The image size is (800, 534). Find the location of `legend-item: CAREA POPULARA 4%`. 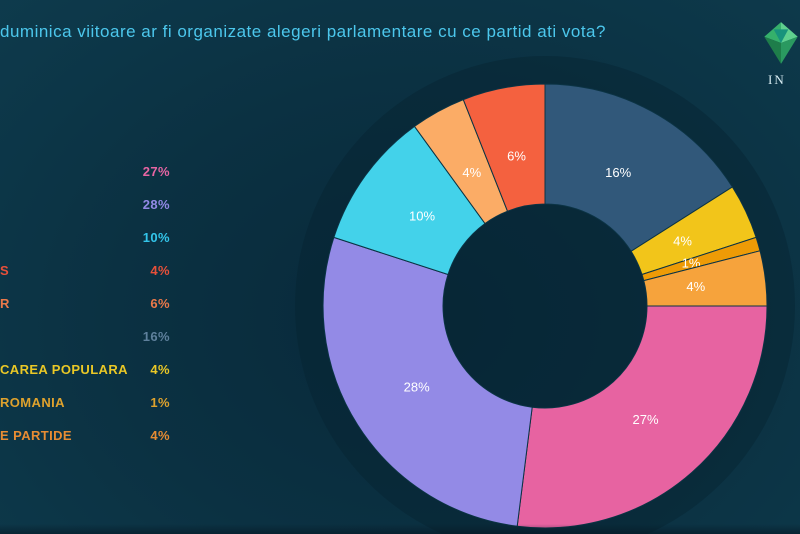

legend-item: CAREA POPULARA 4% is located at coordinates (85, 369).